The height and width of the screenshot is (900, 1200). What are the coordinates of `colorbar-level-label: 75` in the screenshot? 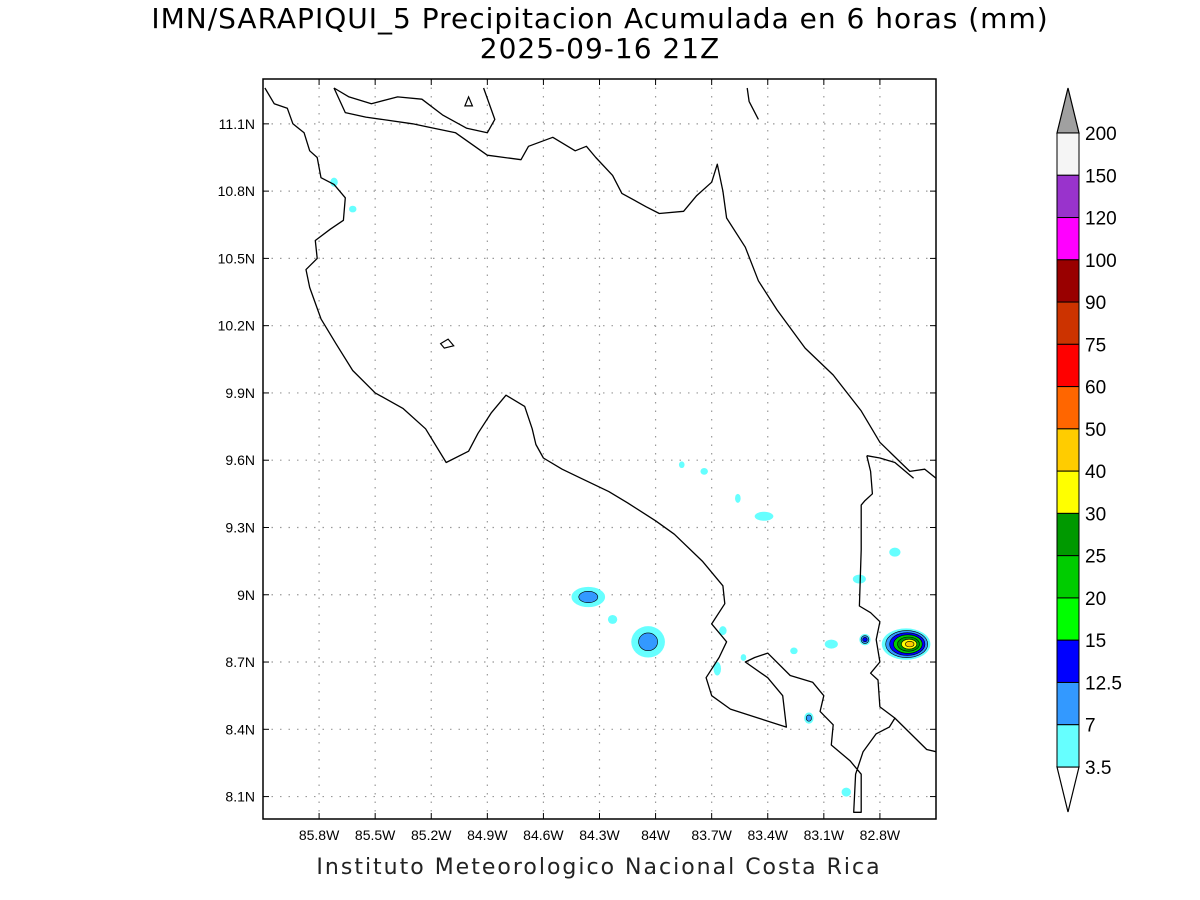 It's located at (1095, 345).